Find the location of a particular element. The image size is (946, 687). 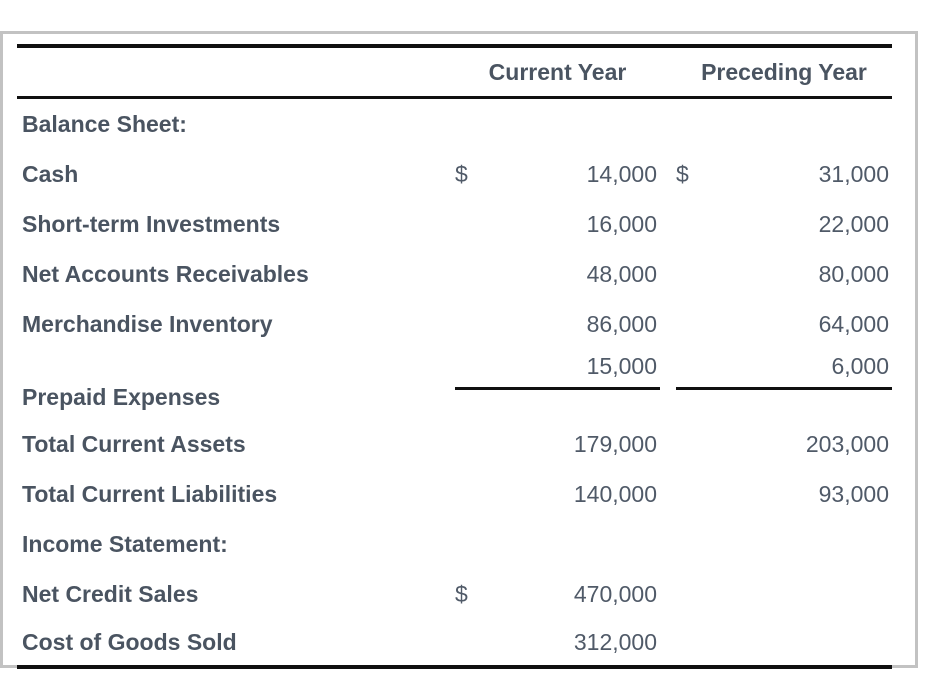

row-total-current-assets: Total Current Assets 179,000 203,000 is located at coordinates (454, 444).